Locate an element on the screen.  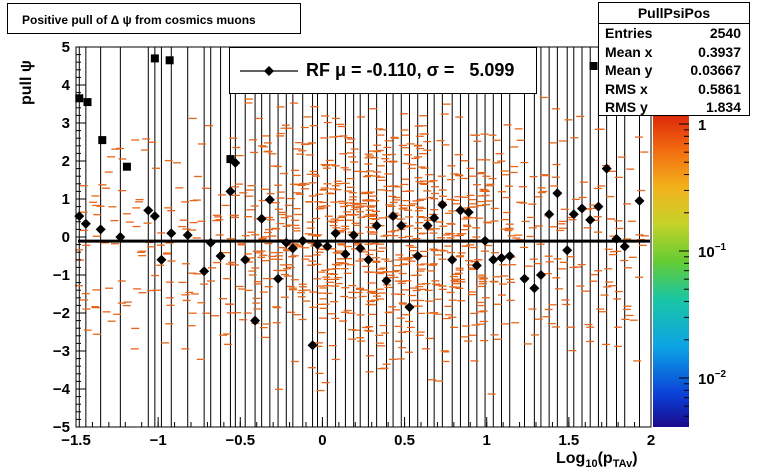
stats-label: RMS y is located at coordinates (626, 107).